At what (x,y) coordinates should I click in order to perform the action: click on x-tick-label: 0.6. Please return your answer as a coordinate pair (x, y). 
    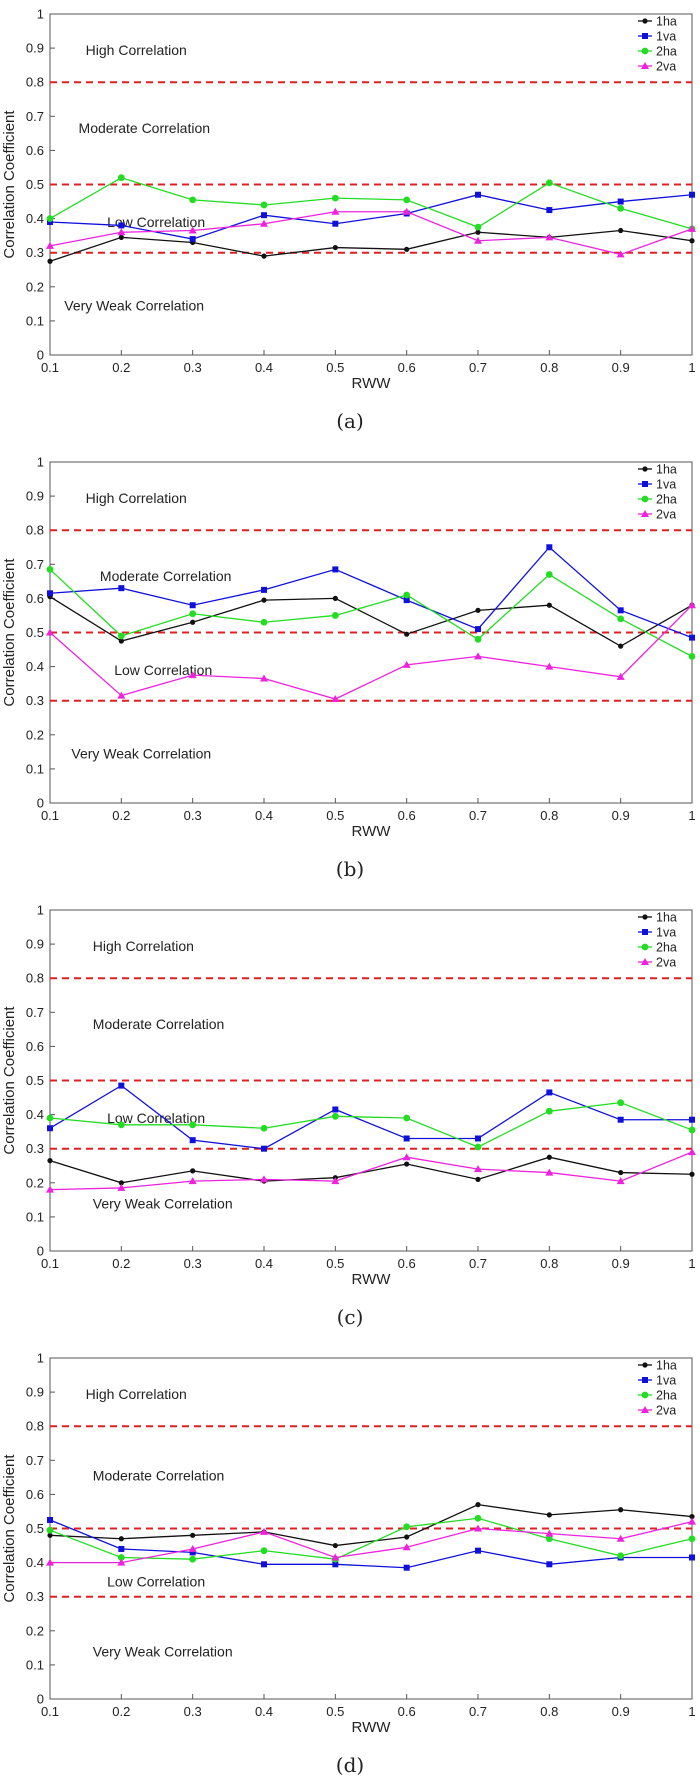
    Looking at the image, I should click on (407, 367).